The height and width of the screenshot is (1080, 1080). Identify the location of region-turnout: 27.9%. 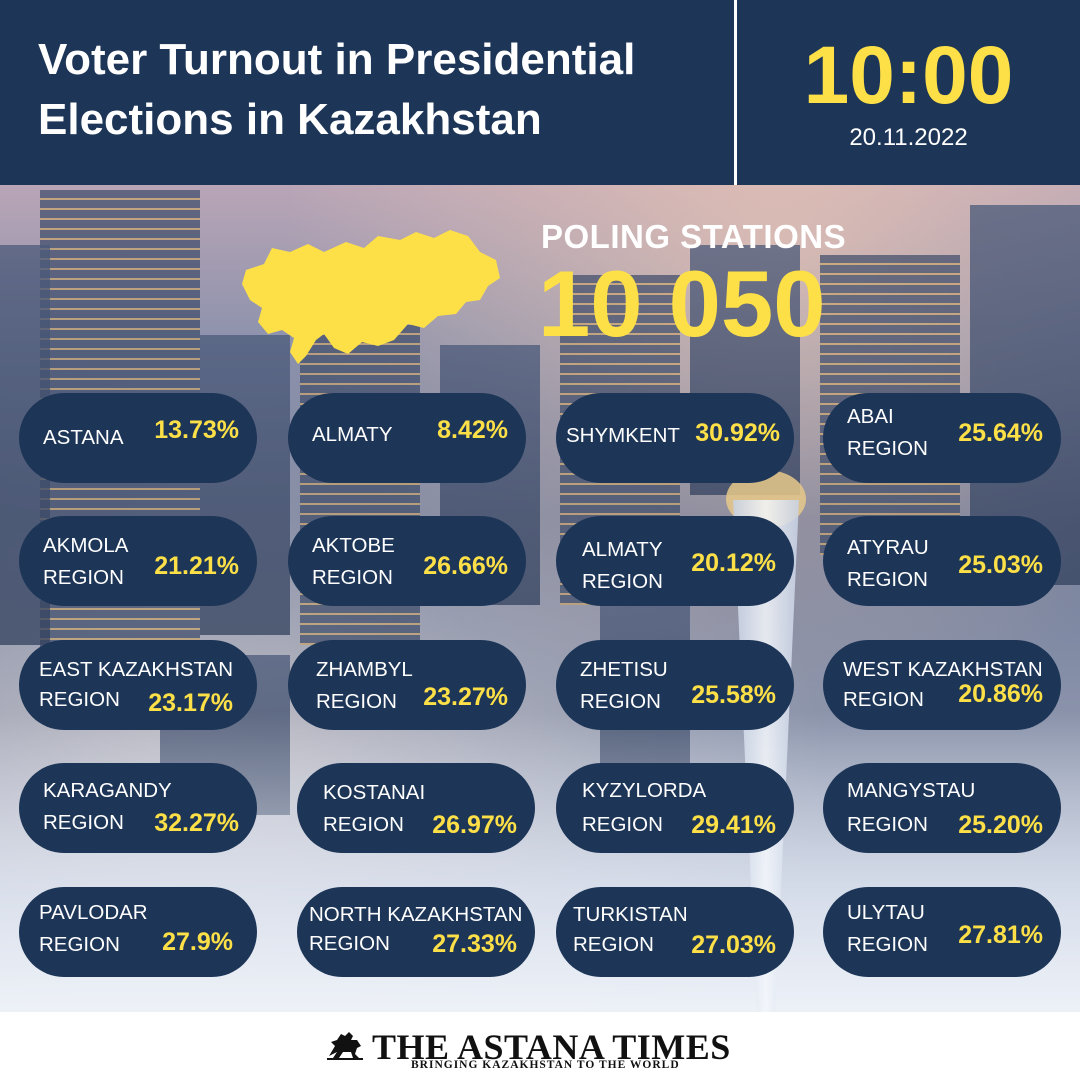
(197, 942).